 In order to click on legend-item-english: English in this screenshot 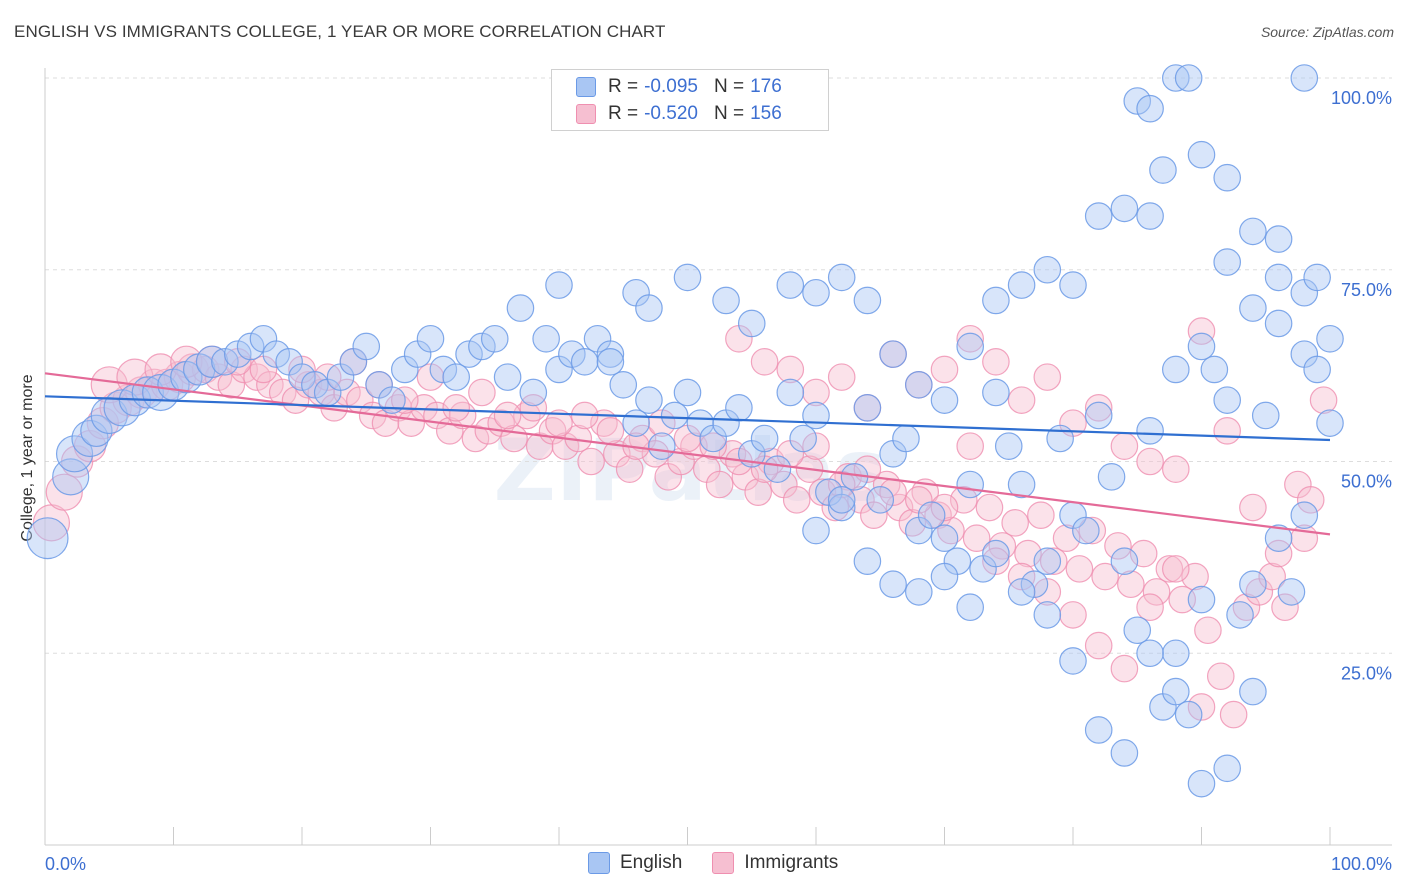, I will do `click(635, 863)`.